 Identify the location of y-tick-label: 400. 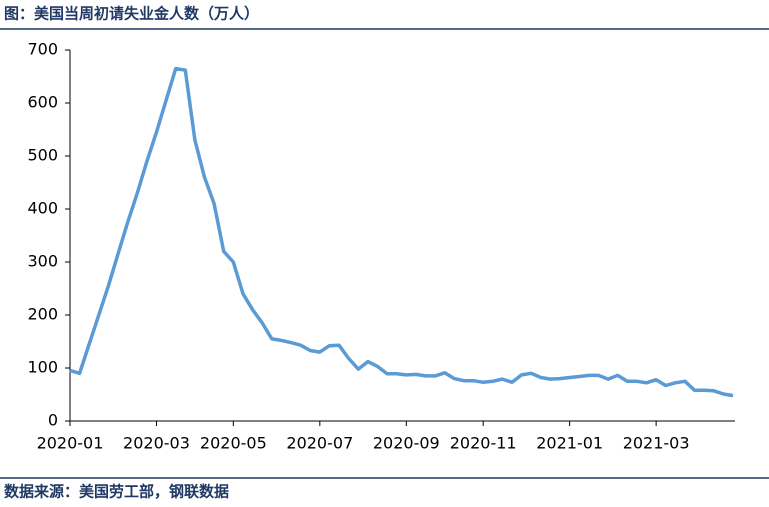
(42, 208).